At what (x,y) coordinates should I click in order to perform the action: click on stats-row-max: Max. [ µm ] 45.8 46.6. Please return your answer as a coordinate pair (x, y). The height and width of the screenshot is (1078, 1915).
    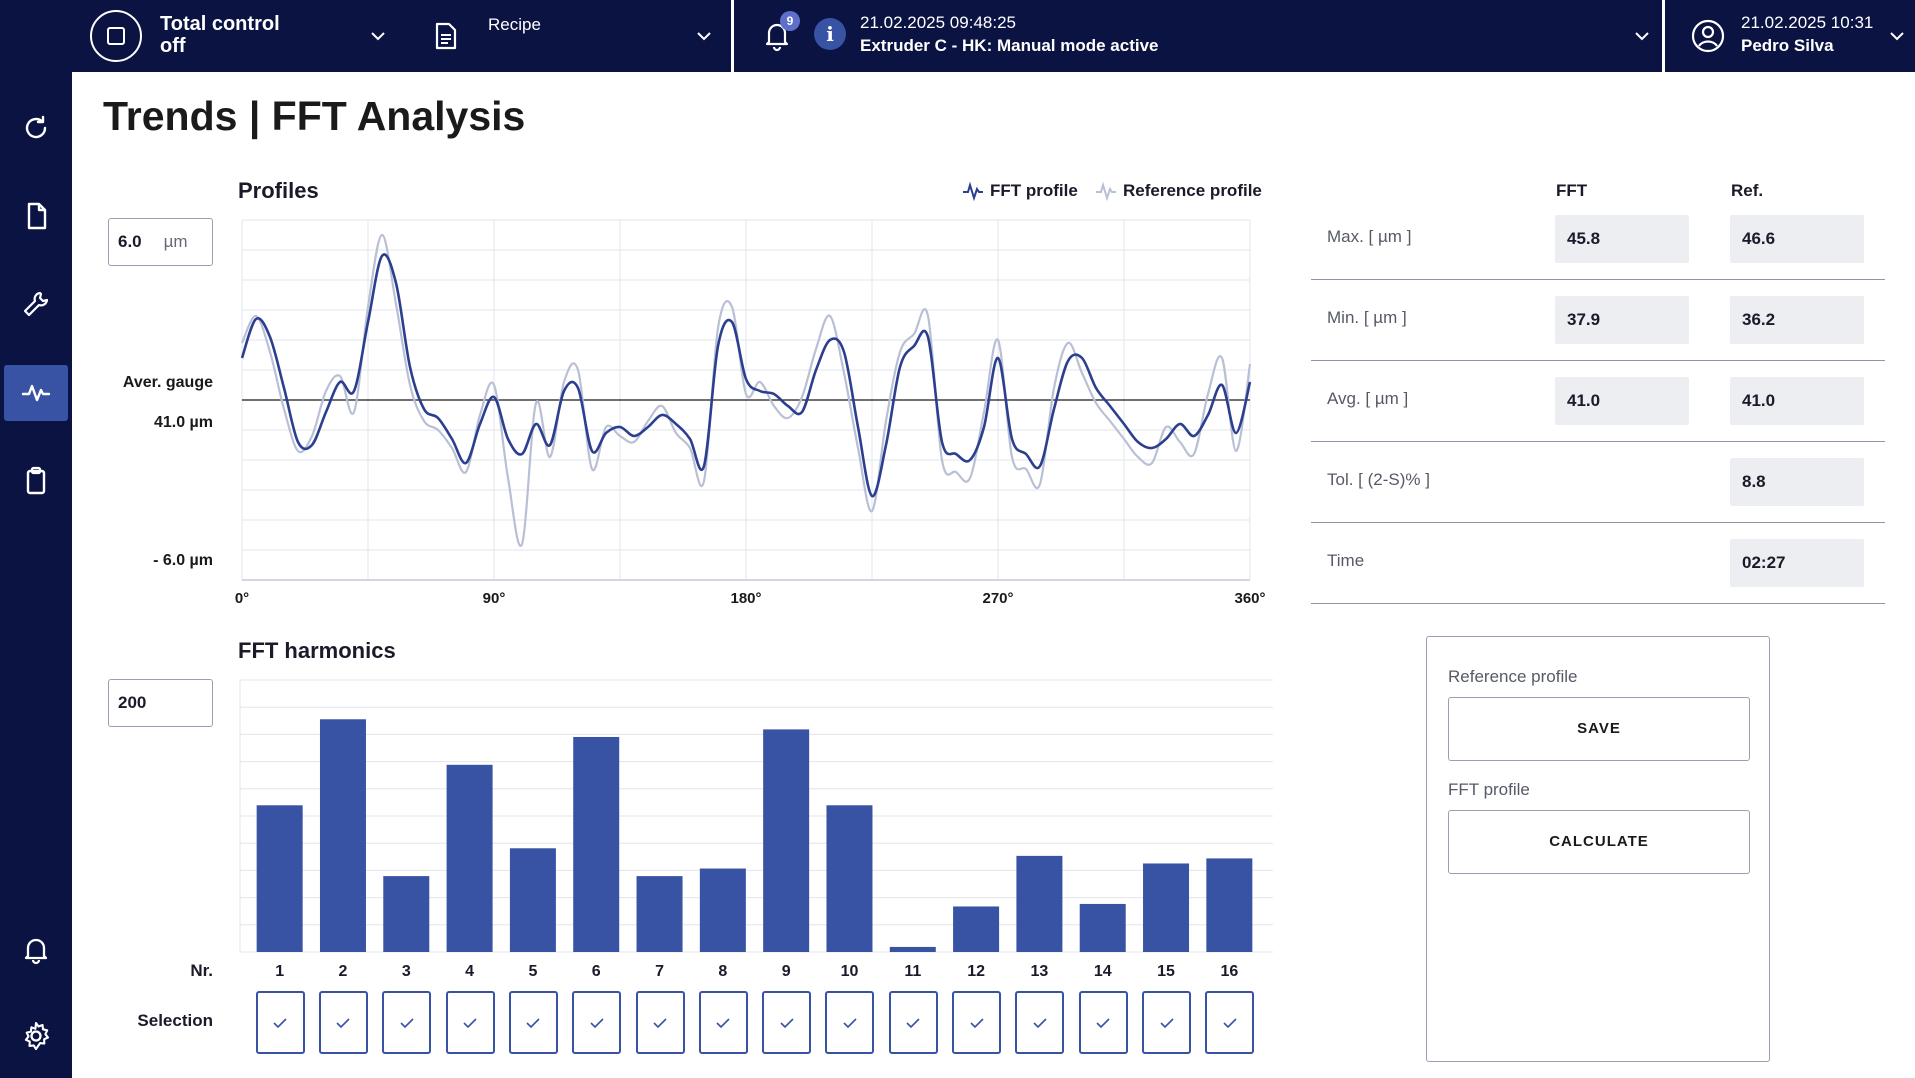
    Looking at the image, I should click on (1598, 239).